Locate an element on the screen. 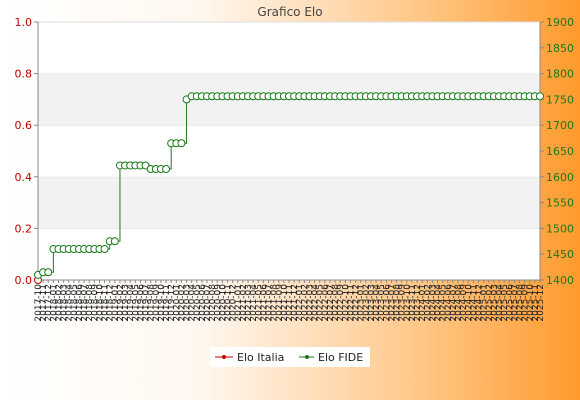 The width and height of the screenshot is (580, 400). x-tick-label: 2021-12 is located at coordinates (295, 303).